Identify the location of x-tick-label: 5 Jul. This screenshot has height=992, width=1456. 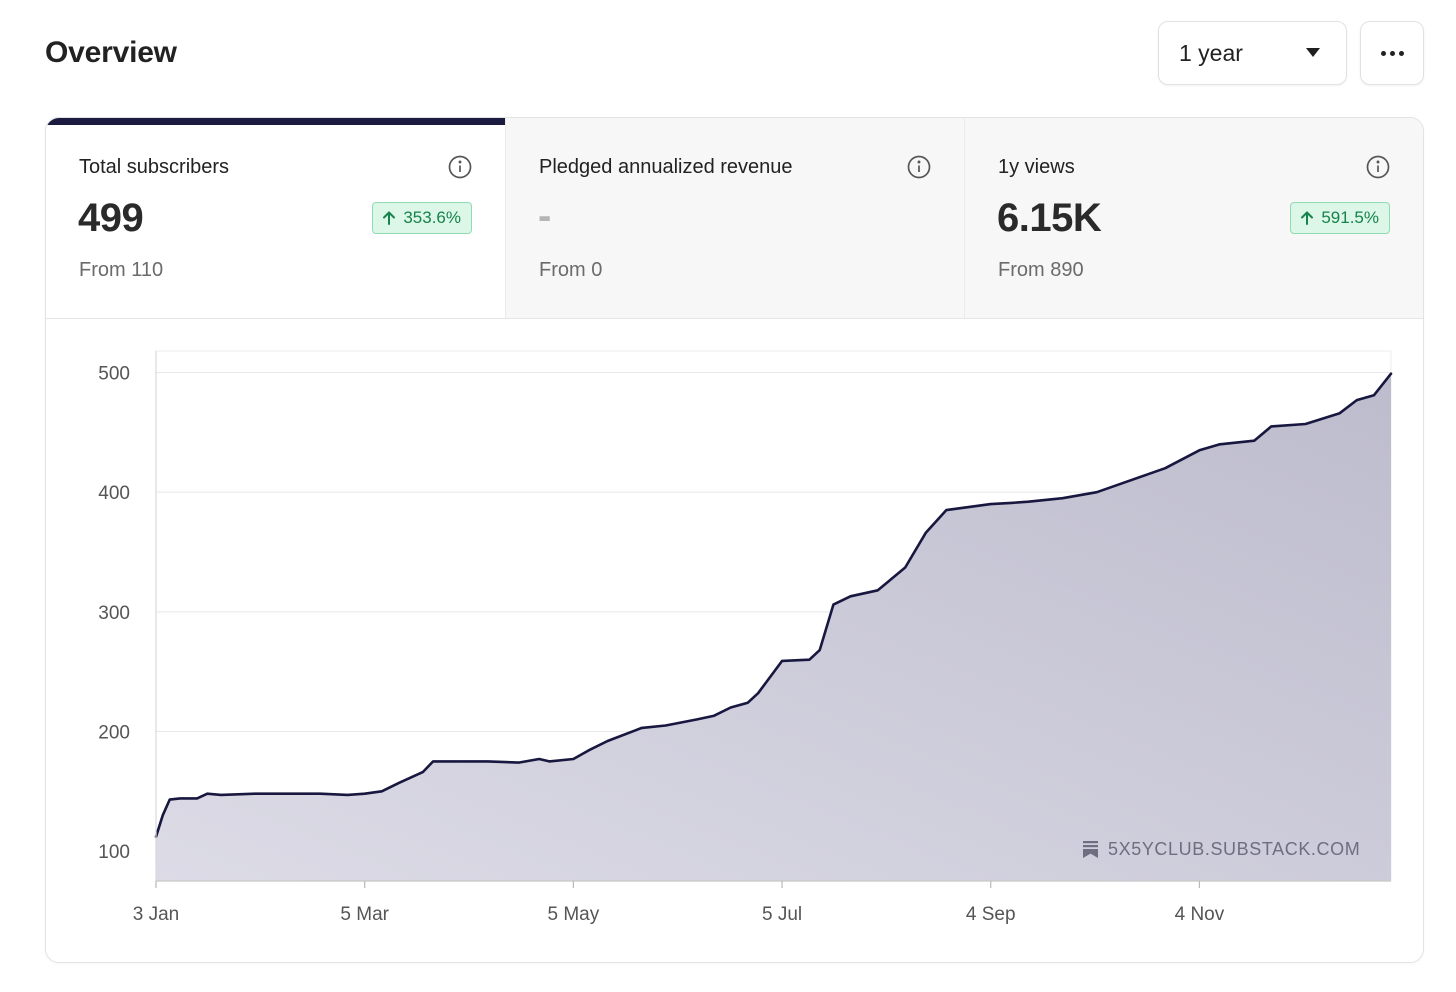
(782, 914).